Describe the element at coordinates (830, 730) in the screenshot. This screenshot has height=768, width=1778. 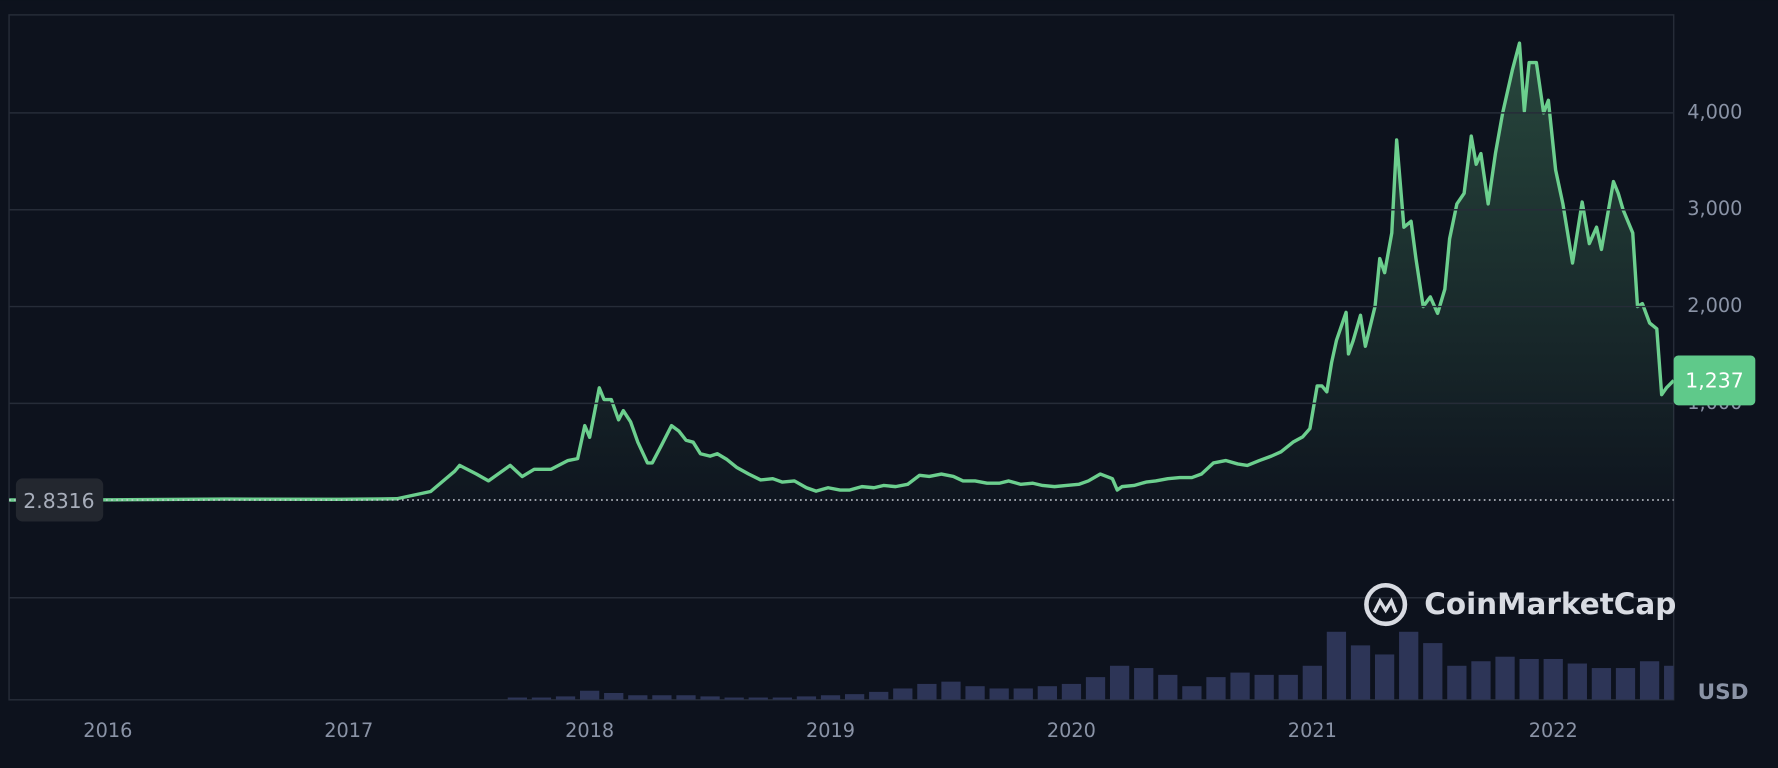
I see `x-tick-label: 2019` at that location.